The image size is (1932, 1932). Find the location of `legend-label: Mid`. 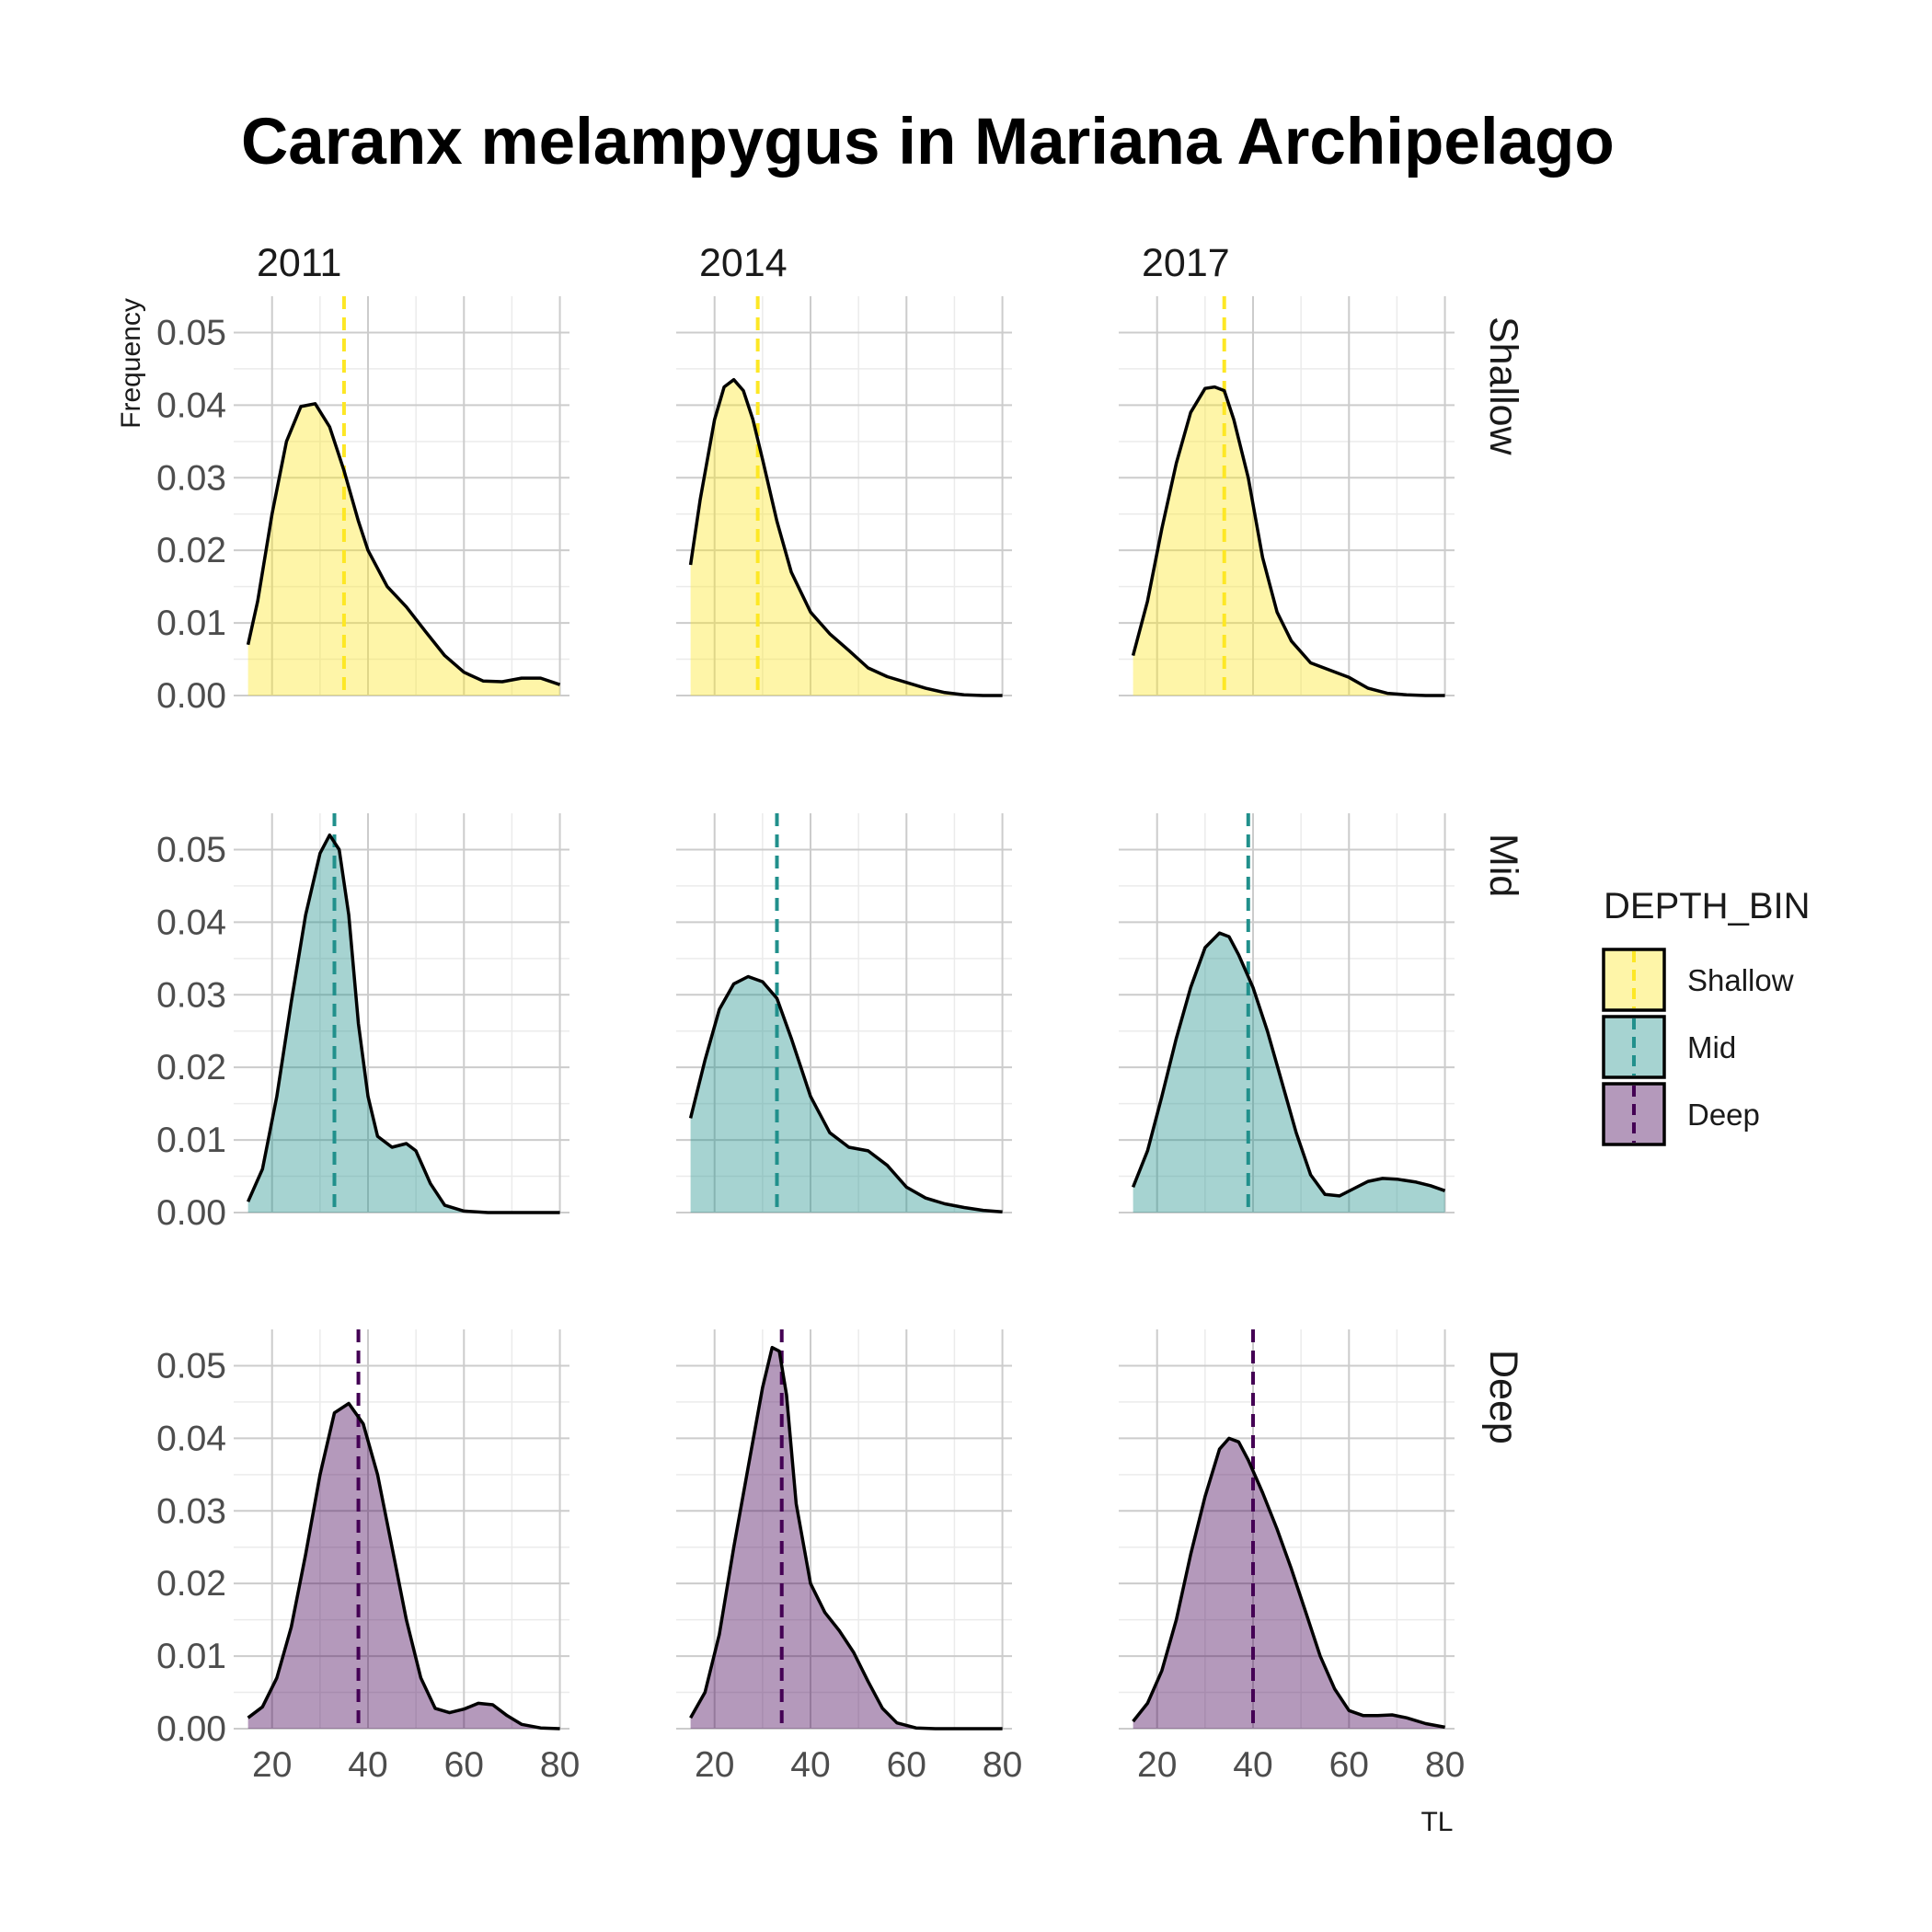

legend-label: Mid is located at coordinates (1711, 1047).